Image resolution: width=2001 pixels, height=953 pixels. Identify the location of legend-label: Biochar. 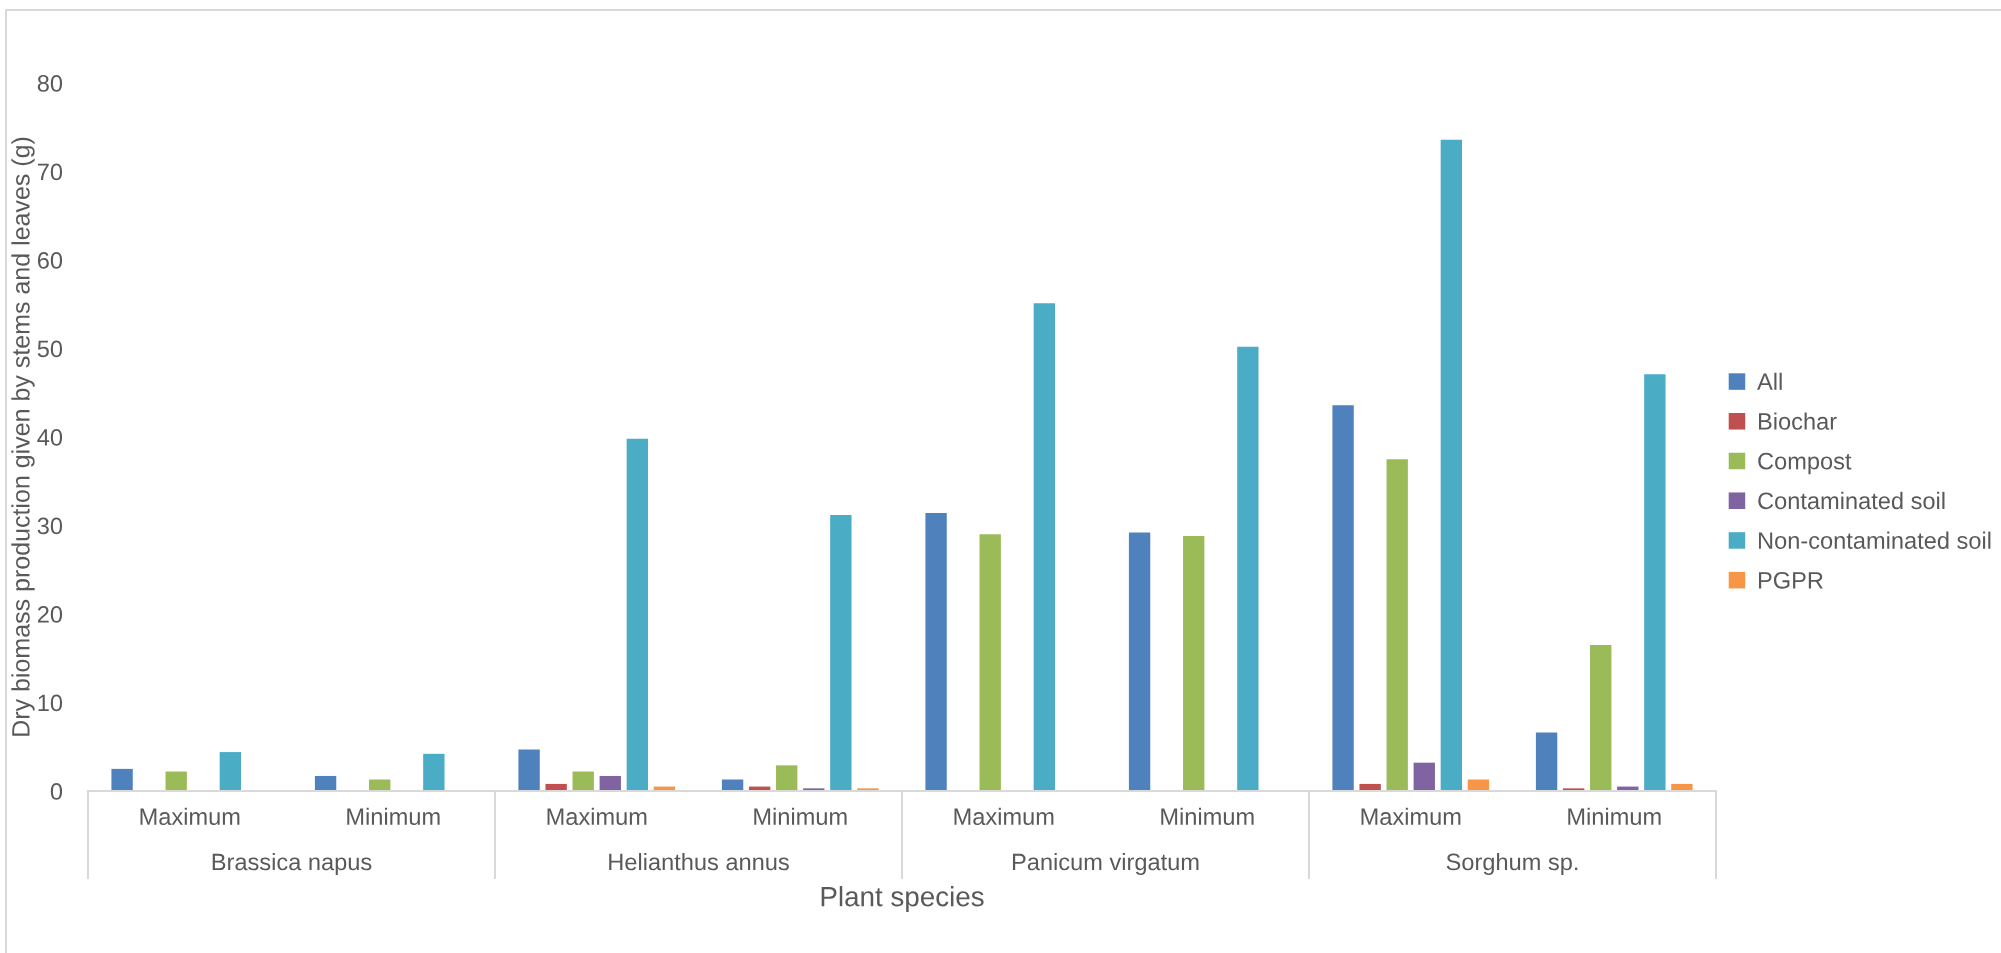
(1797, 421).